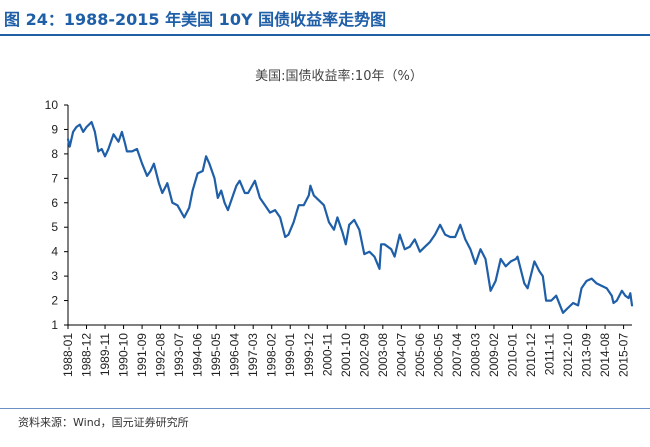 The width and height of the screenshot is (650, 447). Describe the element at coordinates (235, 355) in the screenshot. I see `x-tick-label: 1996-04` at that location.